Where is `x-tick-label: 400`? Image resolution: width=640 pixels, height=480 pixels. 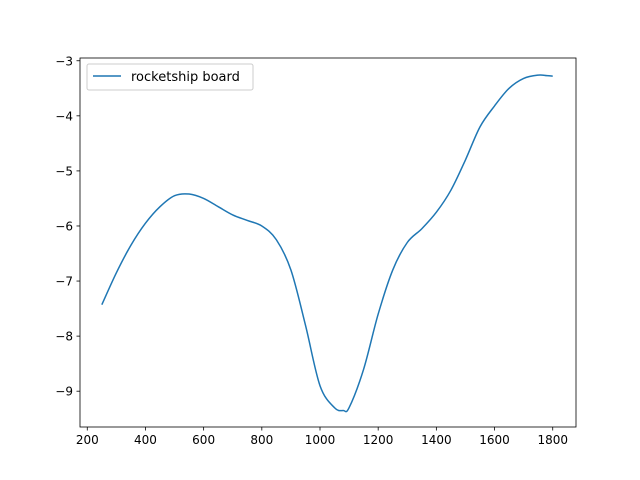 x-tick-label: 400 is located at coordinates (145, 440).